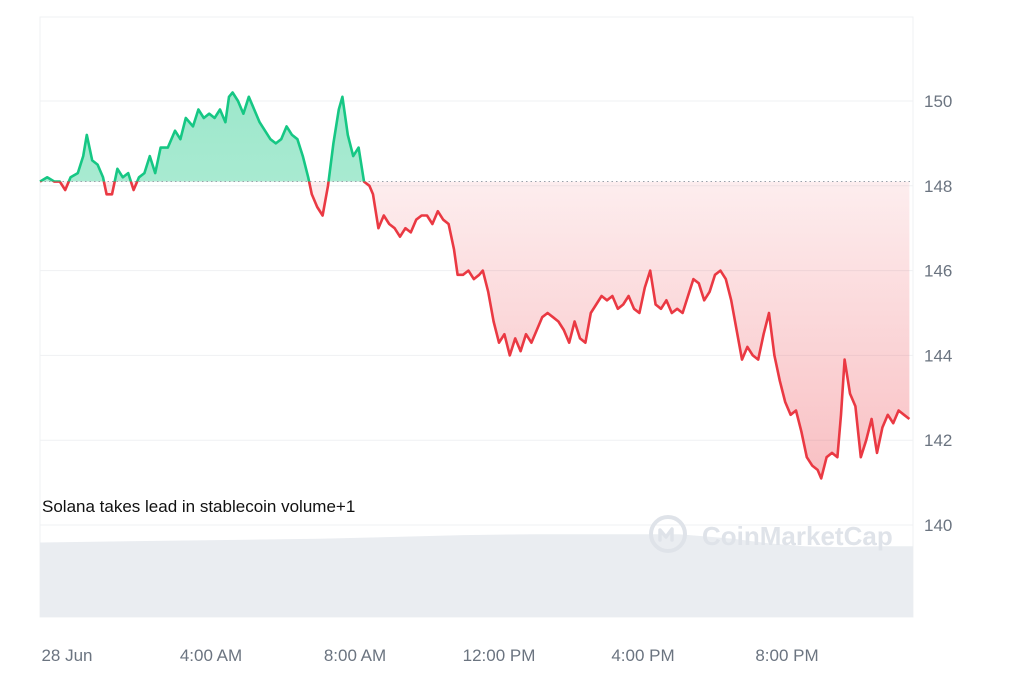 The image size is (1024, 683). I want to click on x-tick-label: 8:00 AM, so click(355, 655).